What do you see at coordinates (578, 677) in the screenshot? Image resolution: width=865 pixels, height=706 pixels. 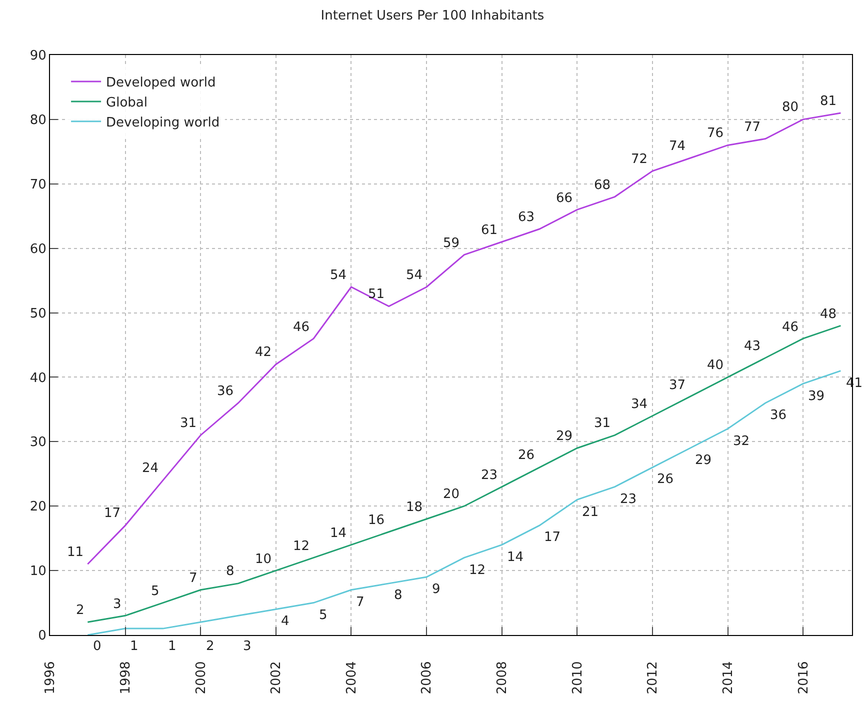 I see `x-tick-label: 2010` at bounding box center [578, 677].